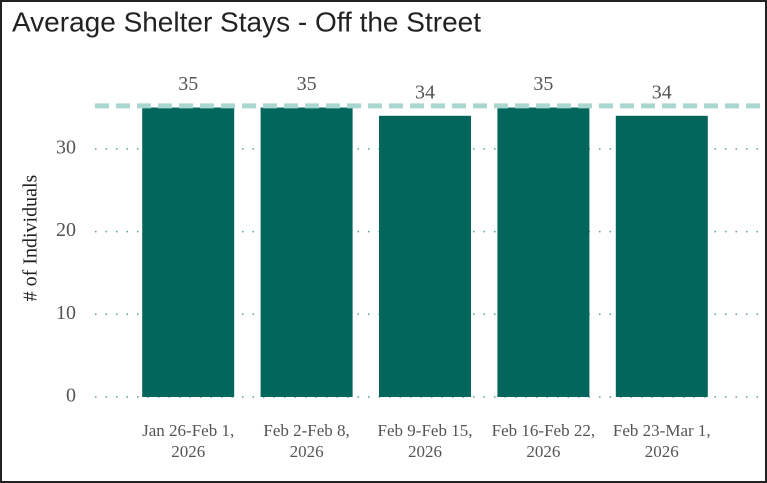 This screenshot has width=767, height=483. What do you see at coordinates (66, 147) in the screenshot?
I see `y-tick-label: 30` at bounding box center [66, 147].